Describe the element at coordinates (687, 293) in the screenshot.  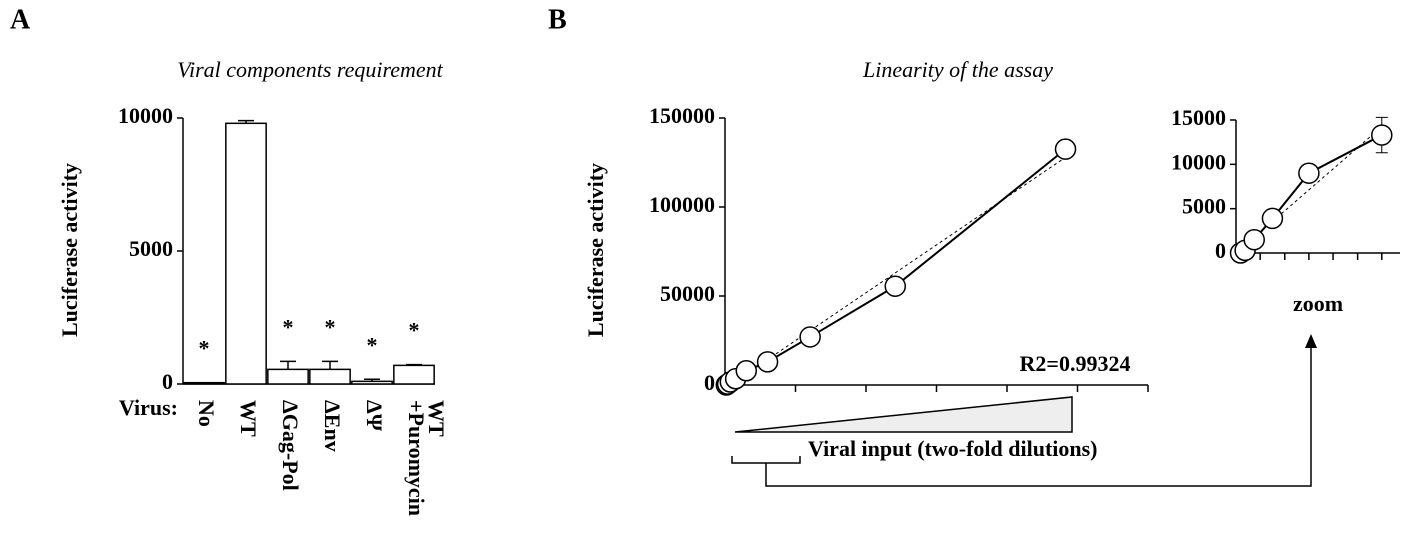
I see `y-tick-label: 50000` at that location.